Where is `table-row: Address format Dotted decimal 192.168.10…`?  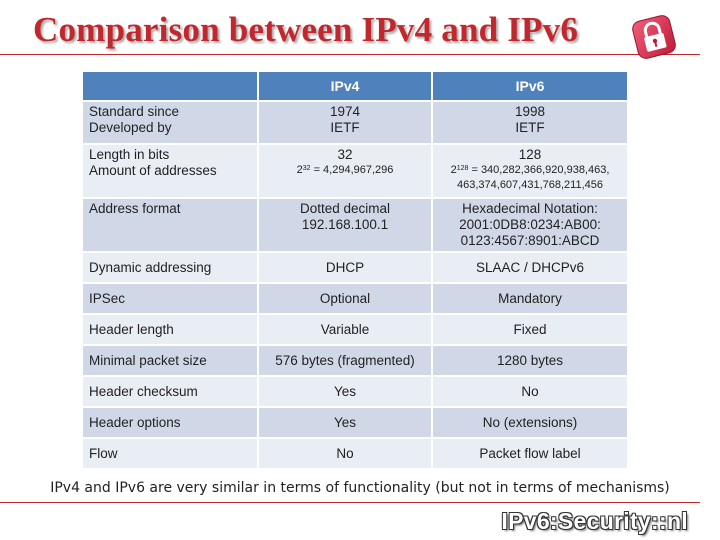 table-row: Address format Dotted decimal 192.168.10… is located at coordinates (355, 224).